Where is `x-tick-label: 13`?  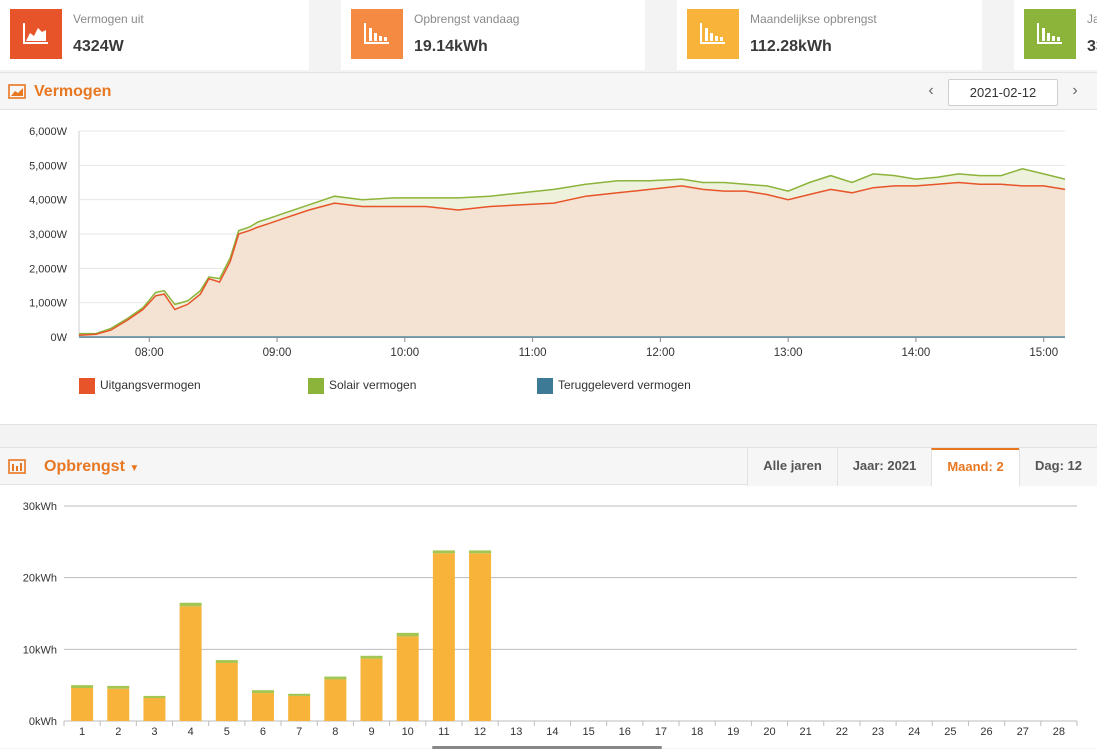
x-tick-label: 13 is located at coordinates (516, 732).